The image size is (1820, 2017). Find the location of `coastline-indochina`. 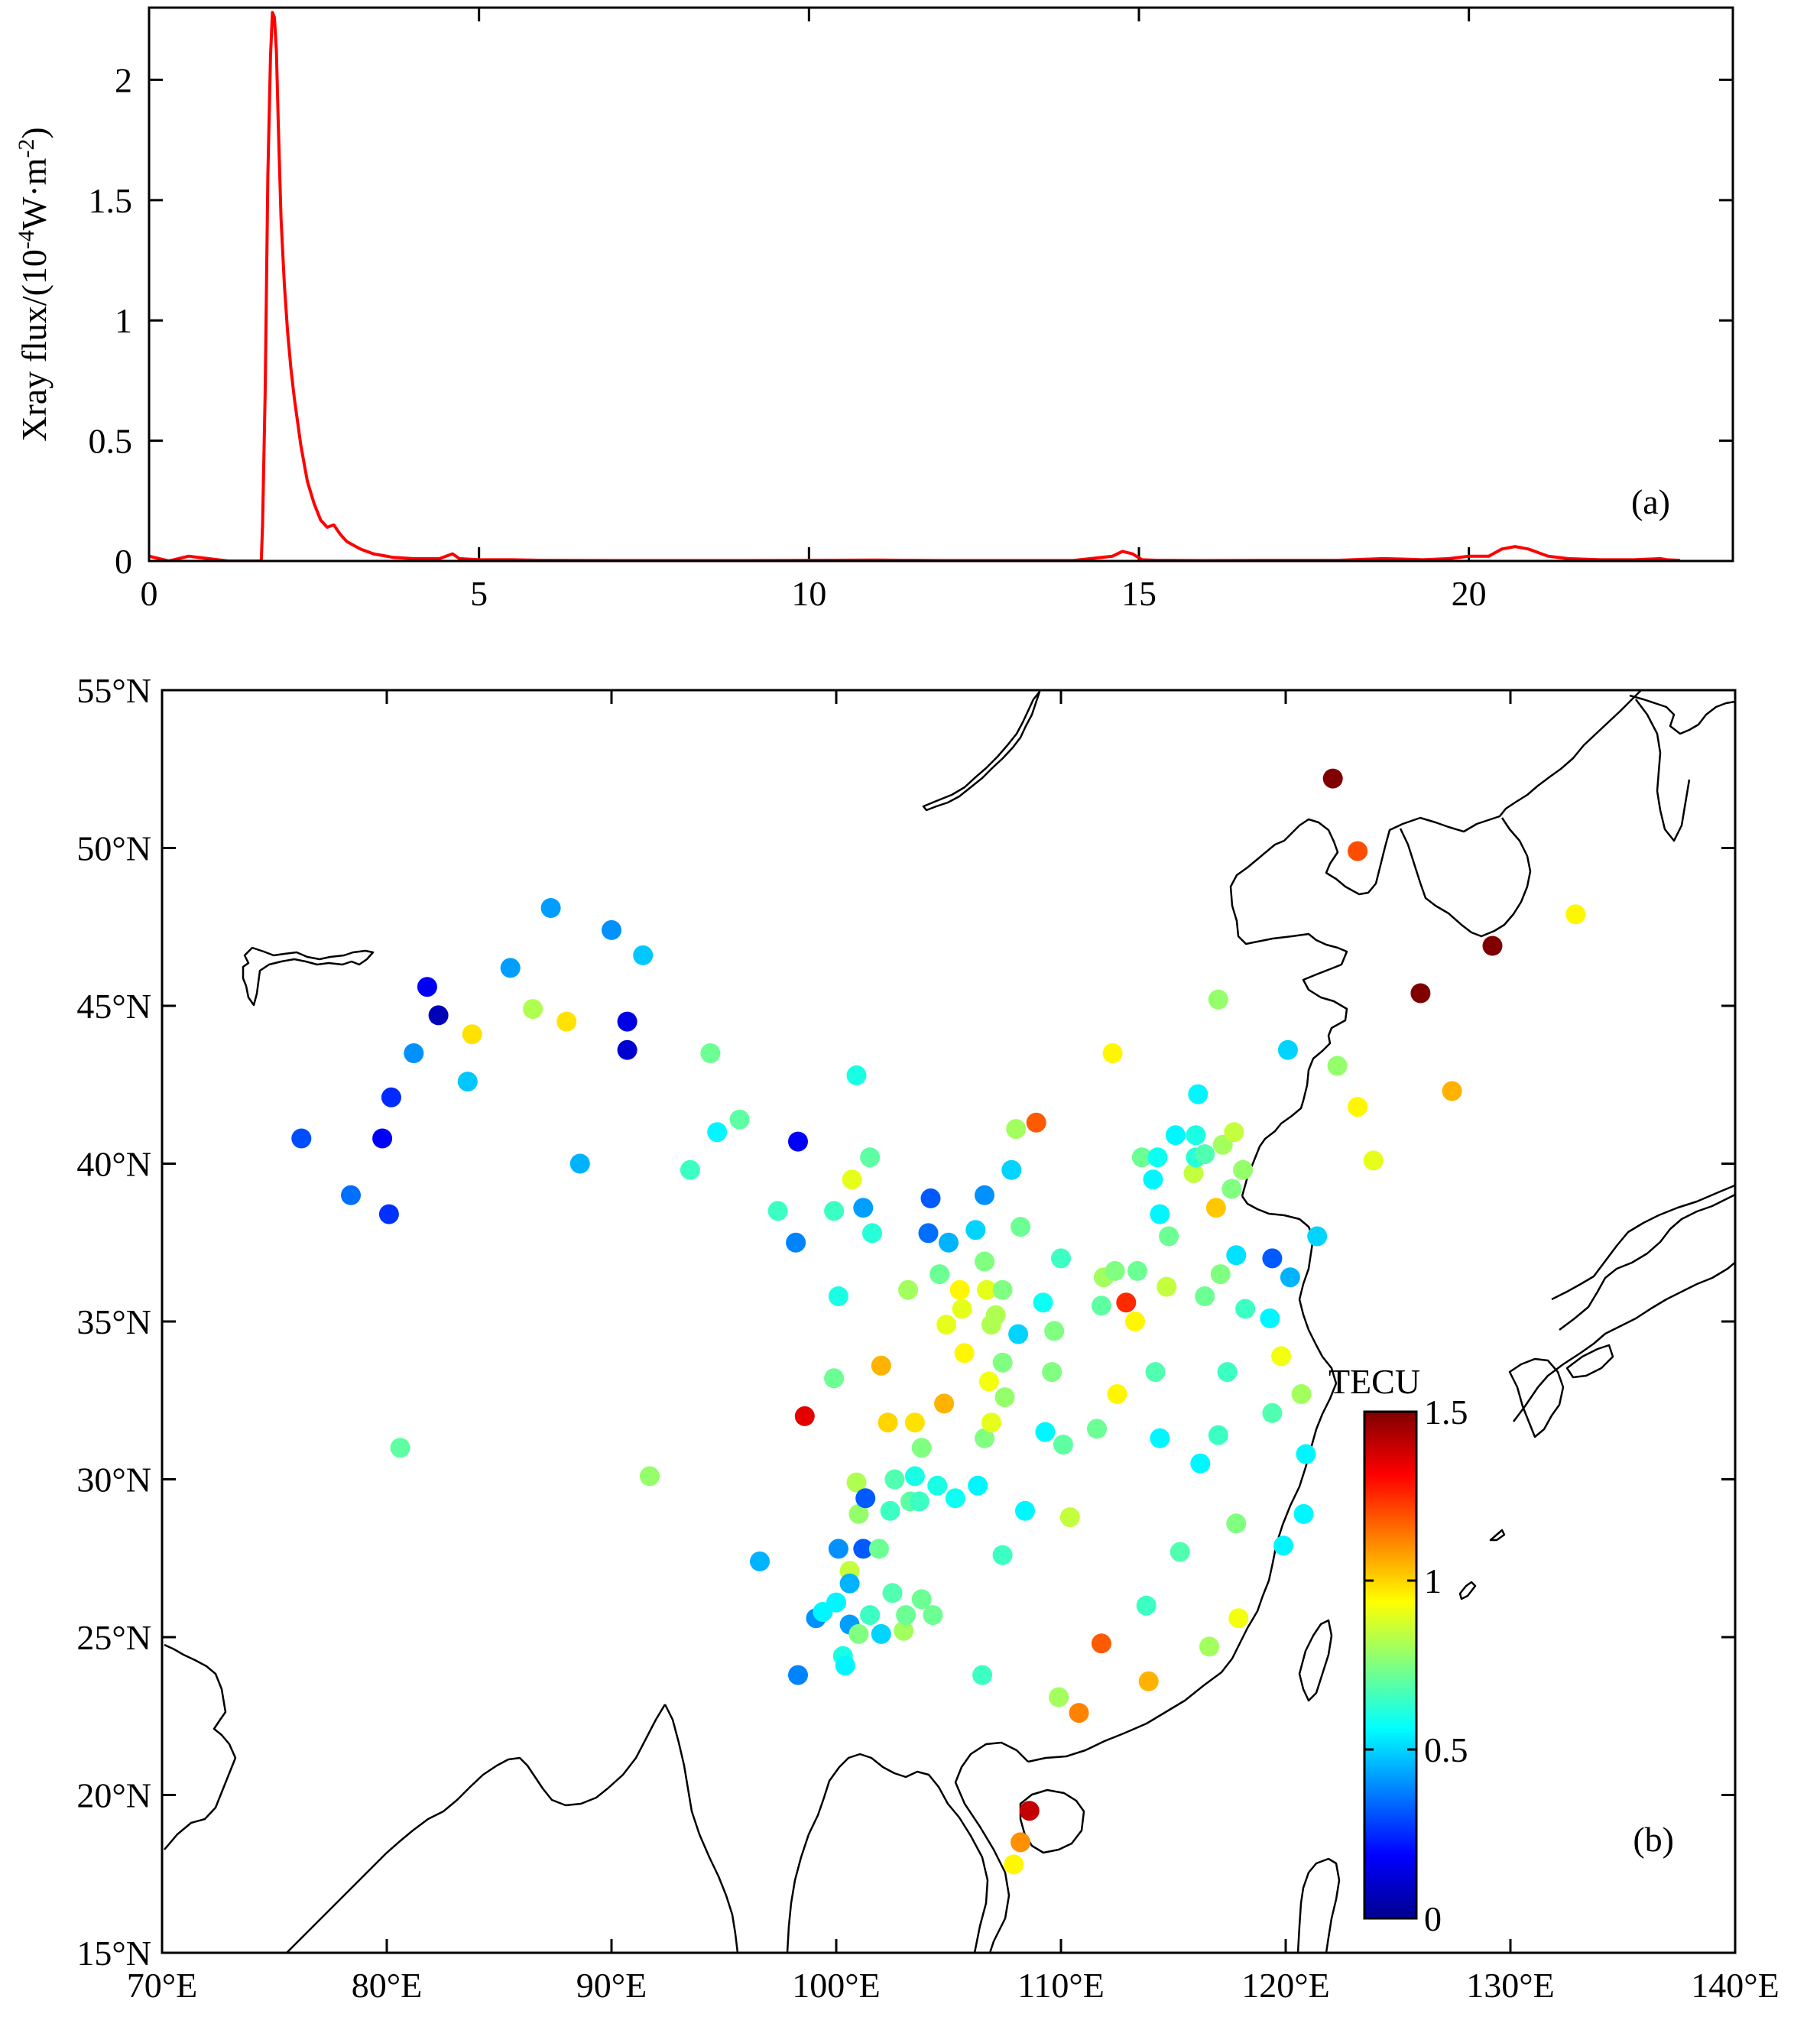

coastline-indochina is located at coordinates (887, 1853).